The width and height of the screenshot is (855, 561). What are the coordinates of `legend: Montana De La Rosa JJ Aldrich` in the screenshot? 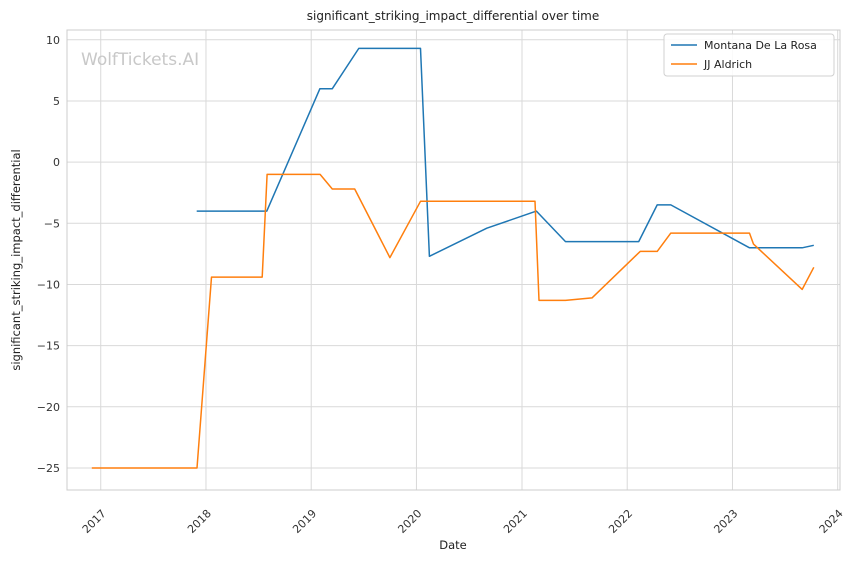 It's located at (749, 55).